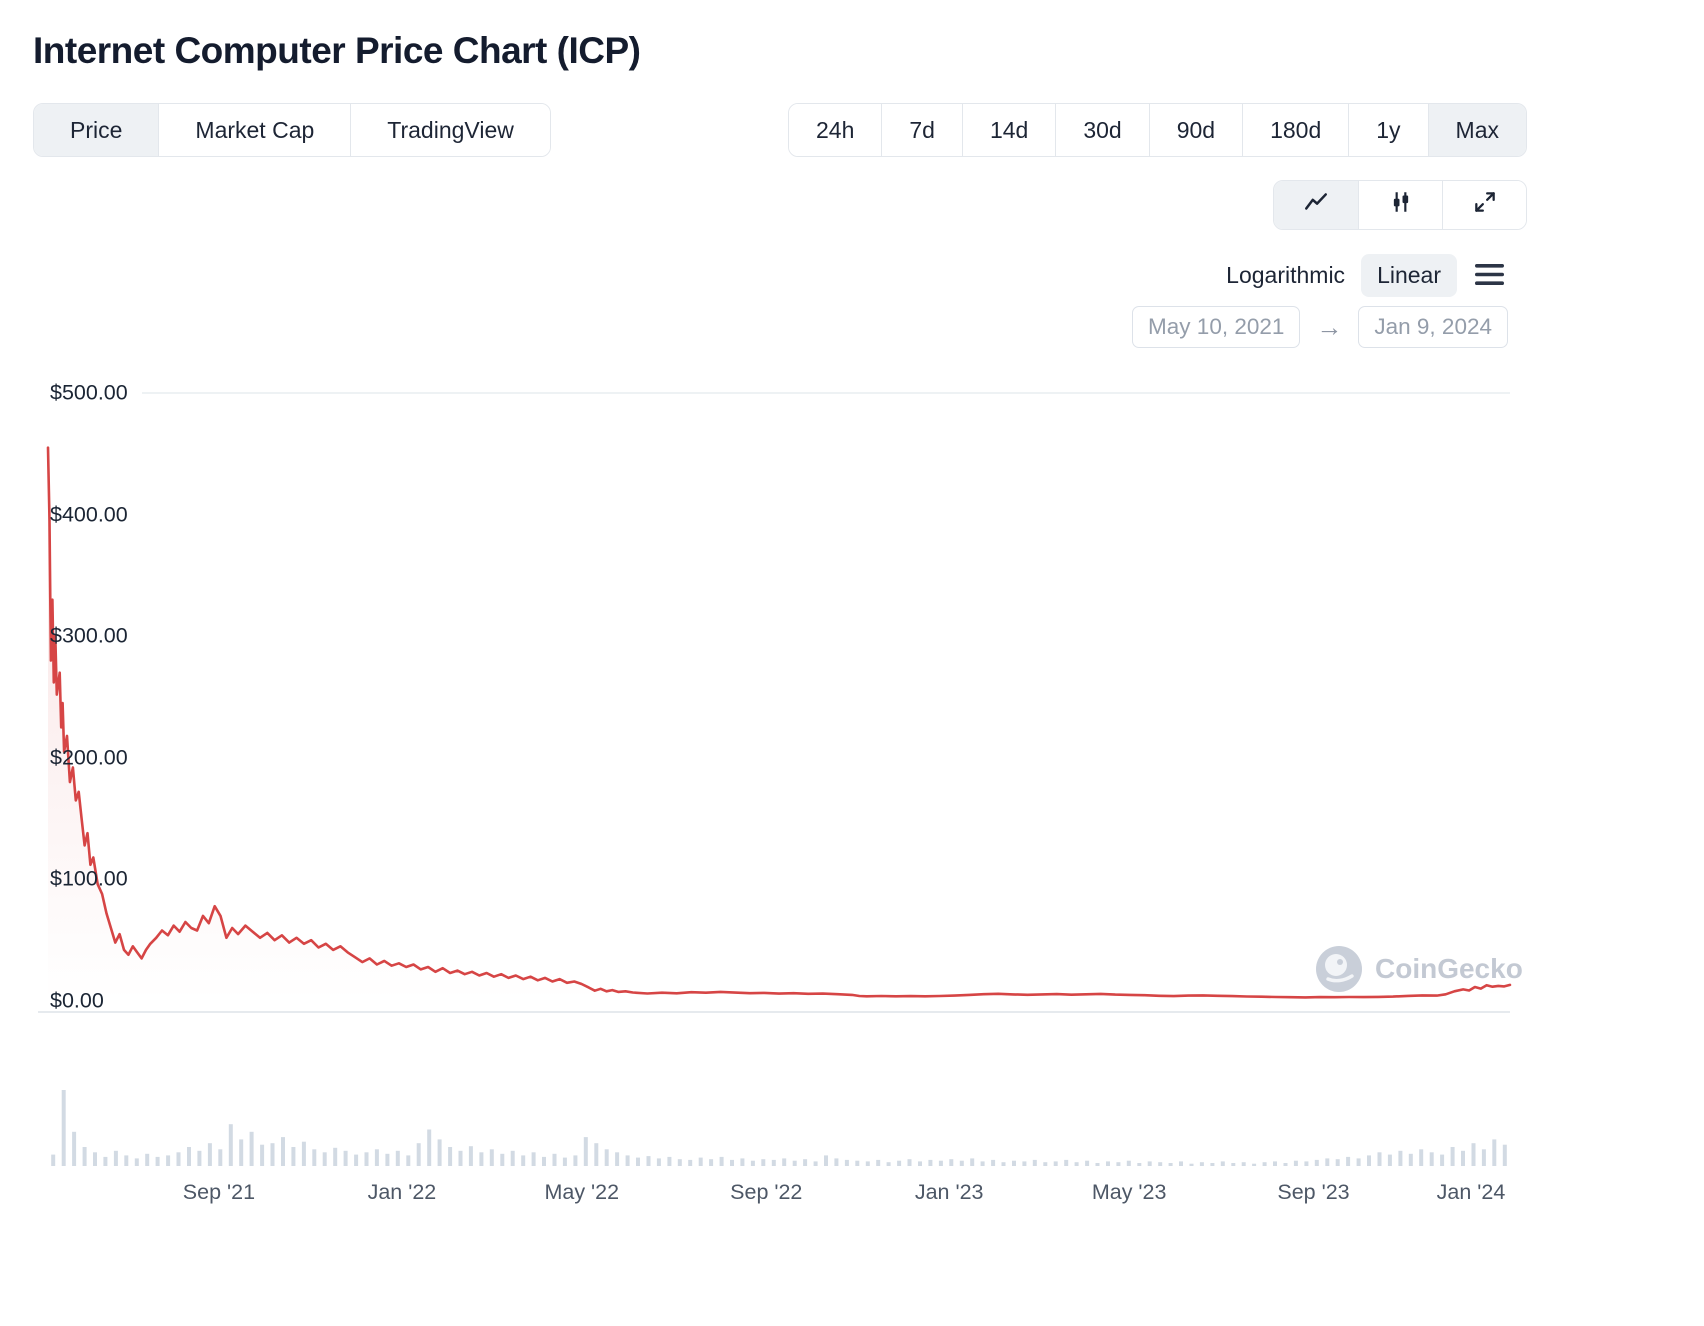 The image size is (1704, 1326). I want to click on candlestick-icon, so click(1401, 205).